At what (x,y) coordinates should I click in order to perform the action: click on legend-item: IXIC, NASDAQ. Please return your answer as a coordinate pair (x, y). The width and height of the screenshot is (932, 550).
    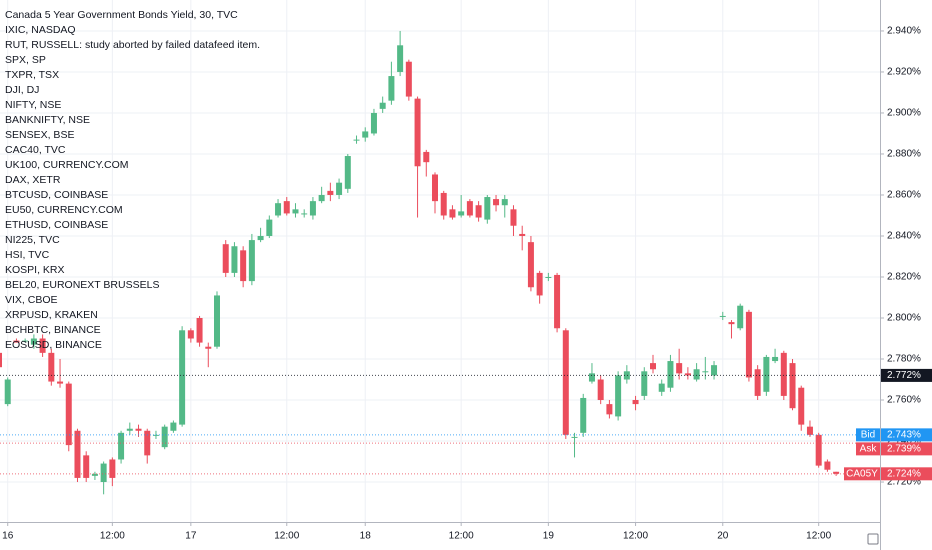
    Looking at the image, I should click on (40, 30).